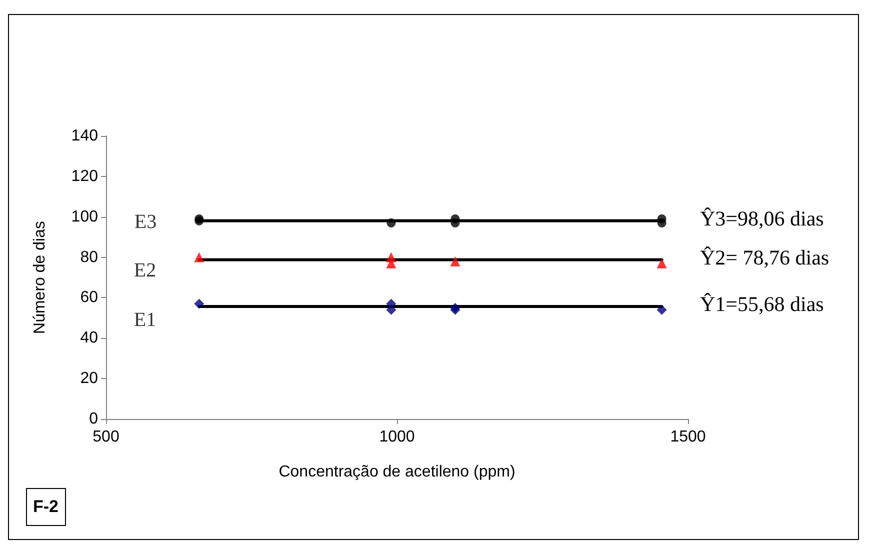 Image resolution: width=869 pixels, height=548 pixels. What do you see at coordinates (145, 221) in the screenshot?
I see `series-label: E3` at bounding box center [145, 221].